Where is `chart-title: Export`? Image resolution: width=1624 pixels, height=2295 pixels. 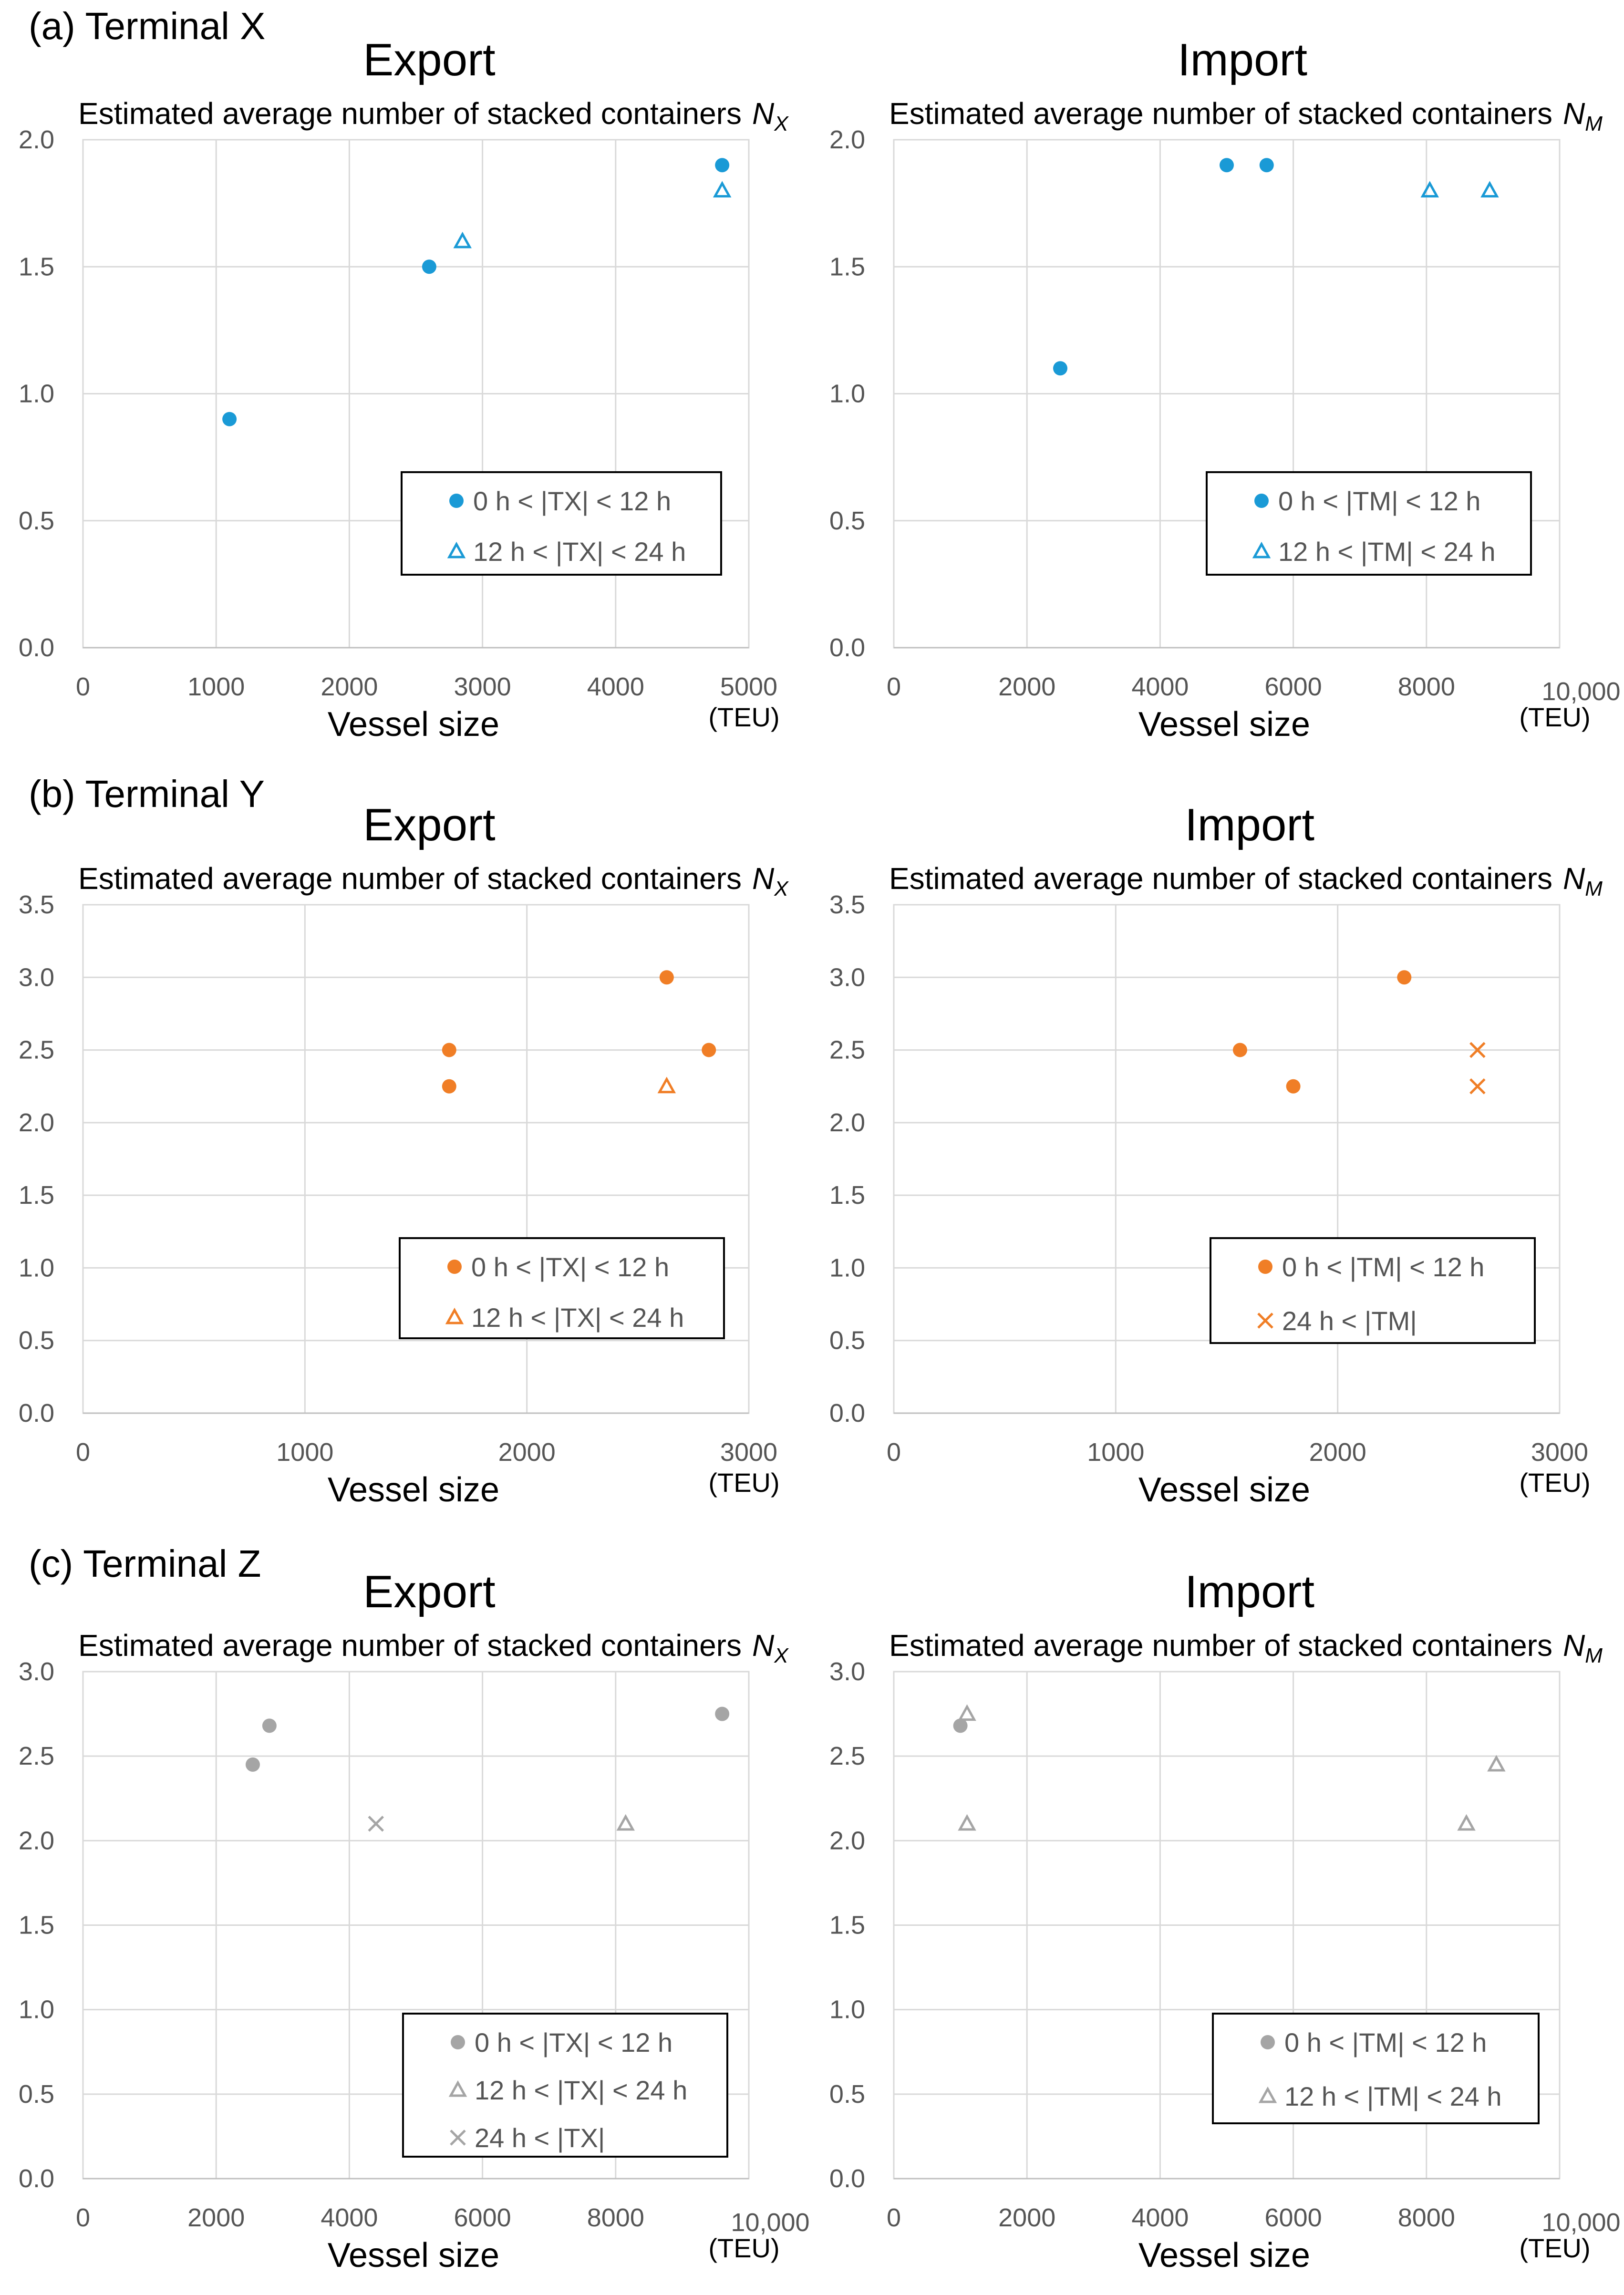
chart-title: Export is located at coordinates (429, 60).